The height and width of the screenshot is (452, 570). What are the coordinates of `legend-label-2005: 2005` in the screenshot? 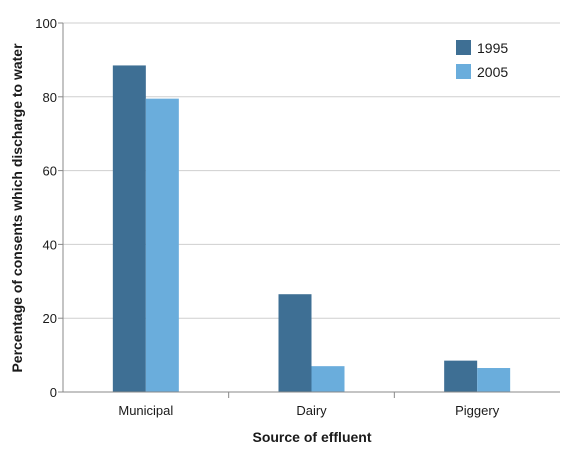 It's located at (492, 72).